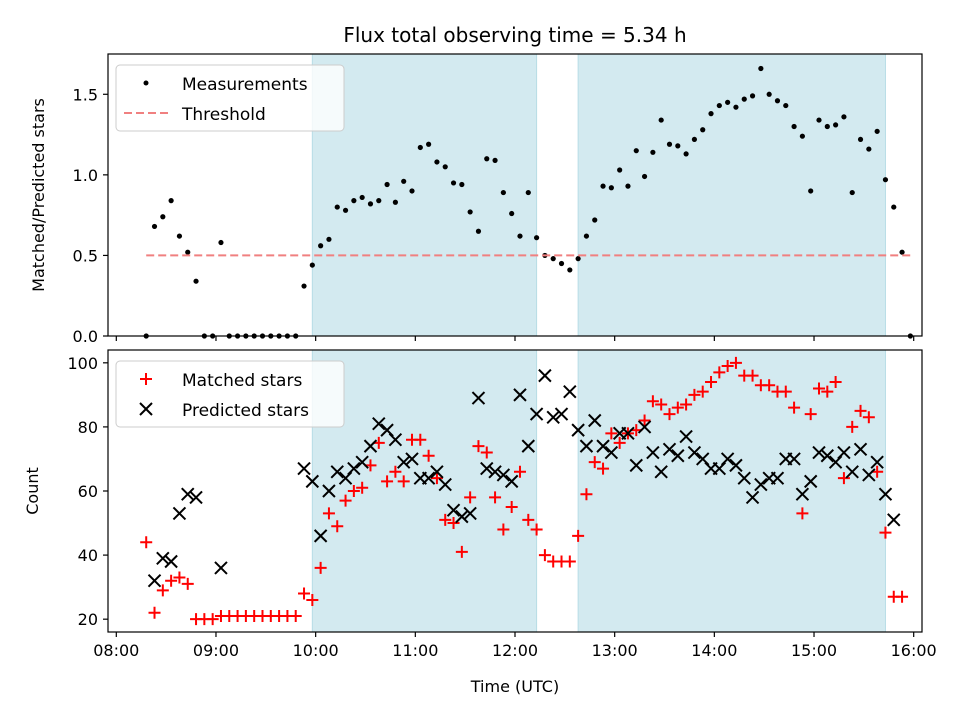  I want to click on count-legend: Matched stars Predicted stars, so click(230, 394).